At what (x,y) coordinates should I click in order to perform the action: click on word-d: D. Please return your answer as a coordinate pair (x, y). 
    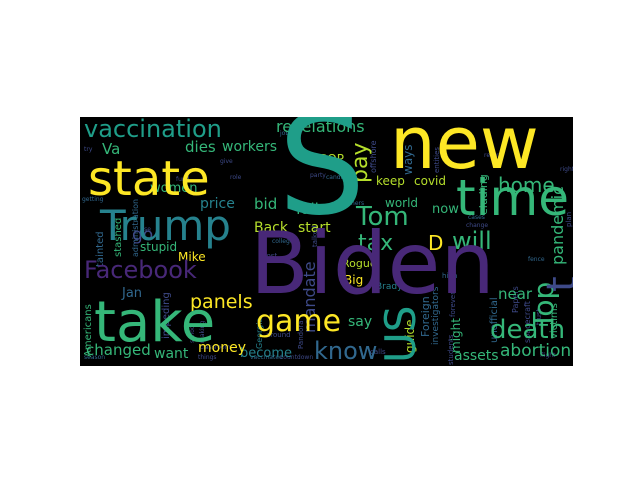
    Looking at the image, I should click on (436, 243).